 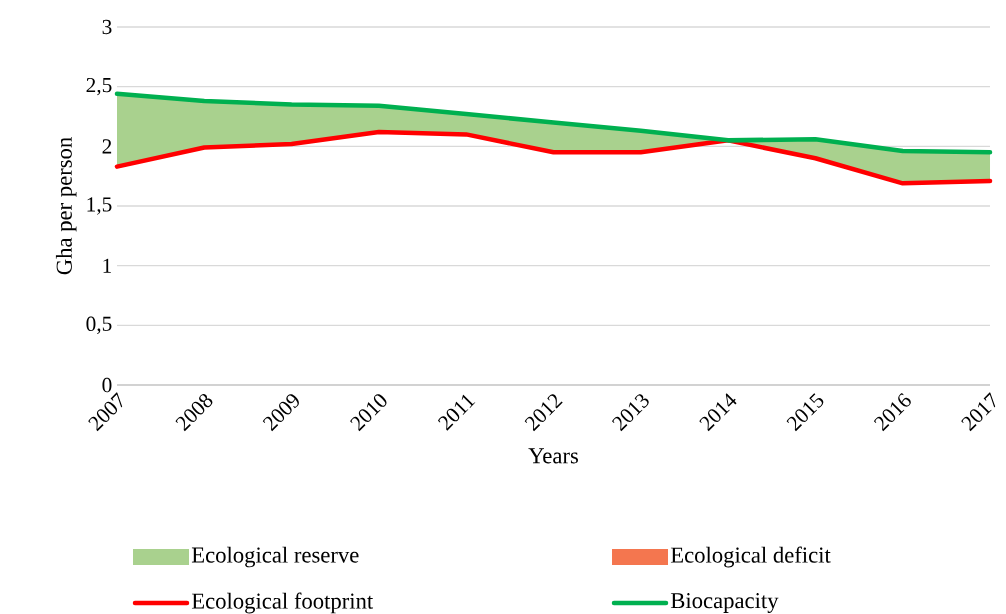 What do you see at coordinates (99, 206) in the screenshot?
I see `y-tick-label: 1,5` at bounding box center [99, 206].